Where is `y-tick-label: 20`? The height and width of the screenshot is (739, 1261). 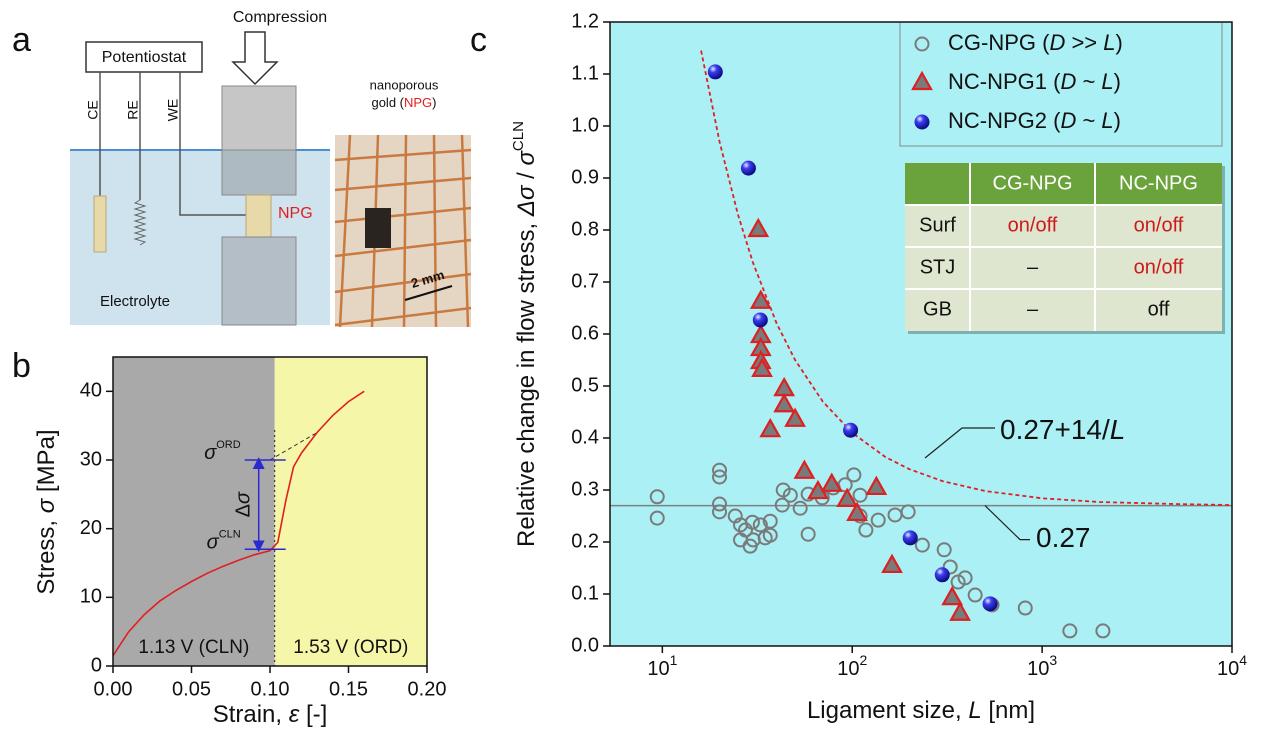
y-tick-label: 20 is located at coordinates (91, 528).